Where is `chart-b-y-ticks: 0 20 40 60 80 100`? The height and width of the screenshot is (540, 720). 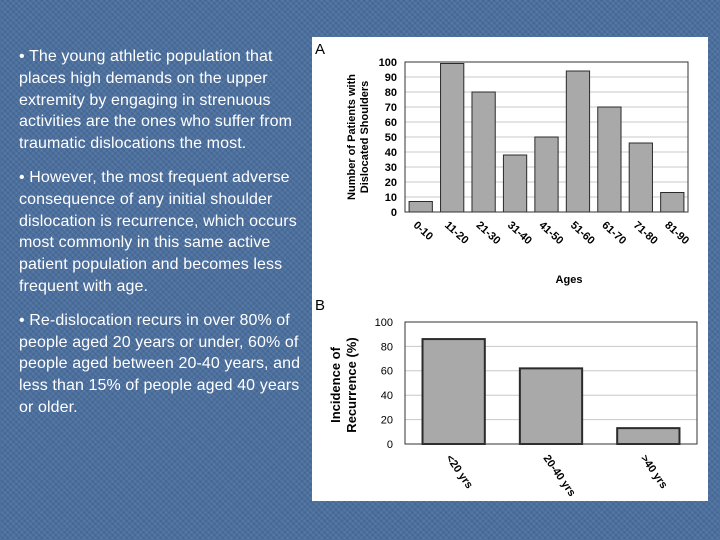 chart-b-y-ticks: 0 20 40 60 80 100 is located at coordinates (384, 384).